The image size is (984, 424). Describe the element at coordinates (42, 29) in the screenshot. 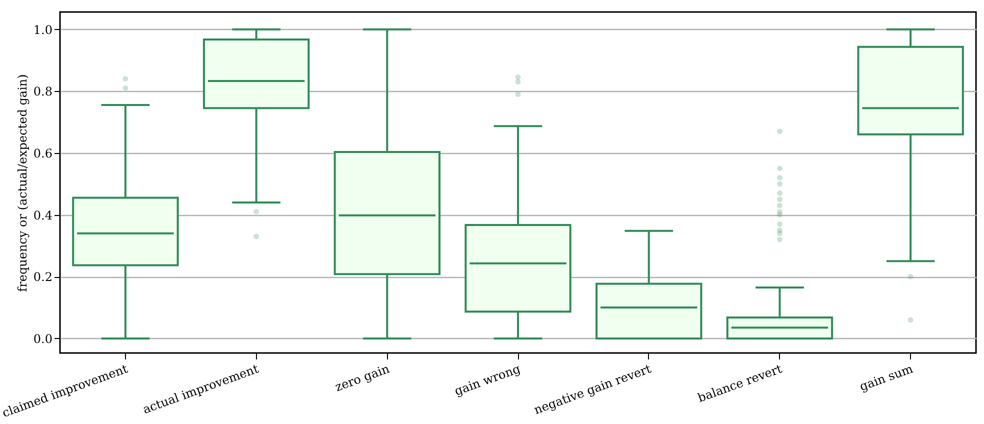

I see `y-tick-label: 1.0` at that location.